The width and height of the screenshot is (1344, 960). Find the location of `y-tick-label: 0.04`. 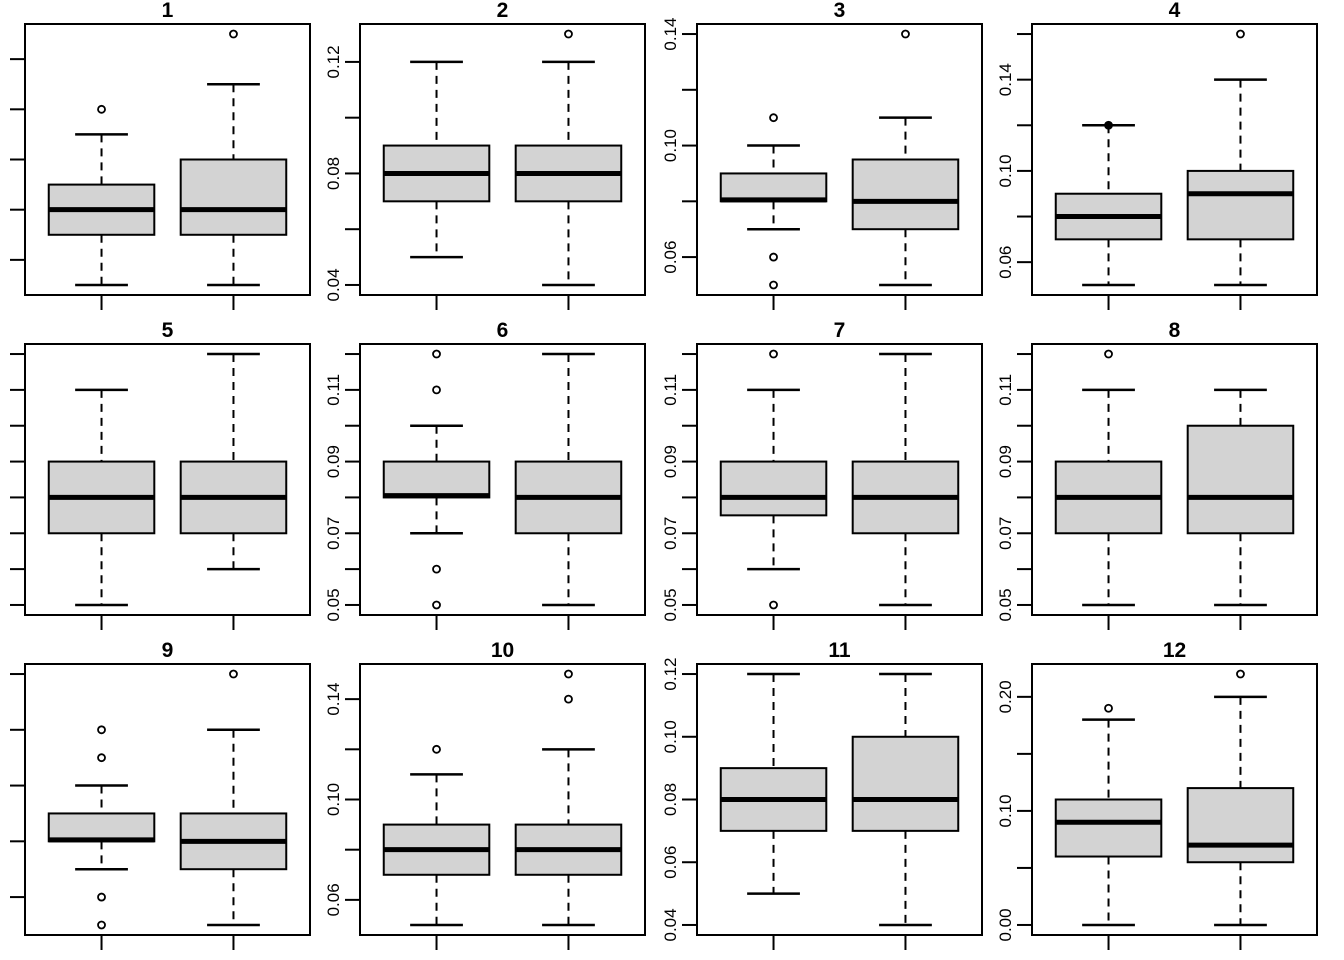

y-tick-label: 0.04 is located at coordinates (333, 284).